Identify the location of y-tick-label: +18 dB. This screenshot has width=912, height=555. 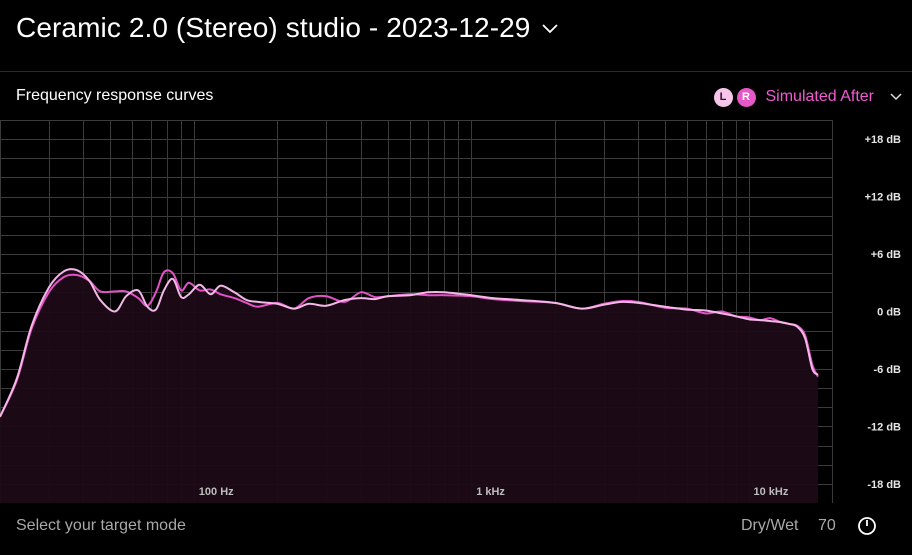
(883, 140).